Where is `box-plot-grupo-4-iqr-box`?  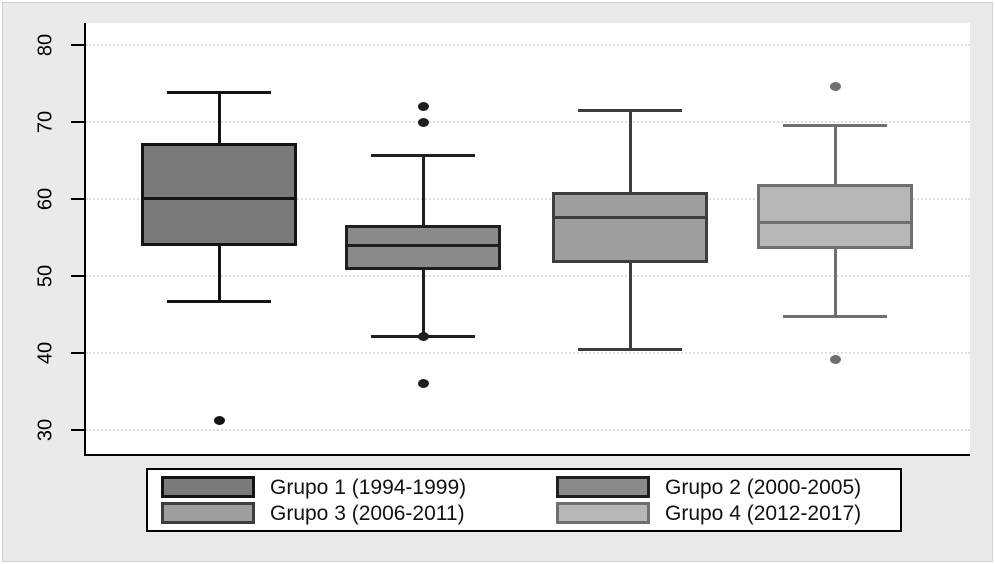 box-plot-grupo-4-iqr-box is located at coordinates (835, 216).